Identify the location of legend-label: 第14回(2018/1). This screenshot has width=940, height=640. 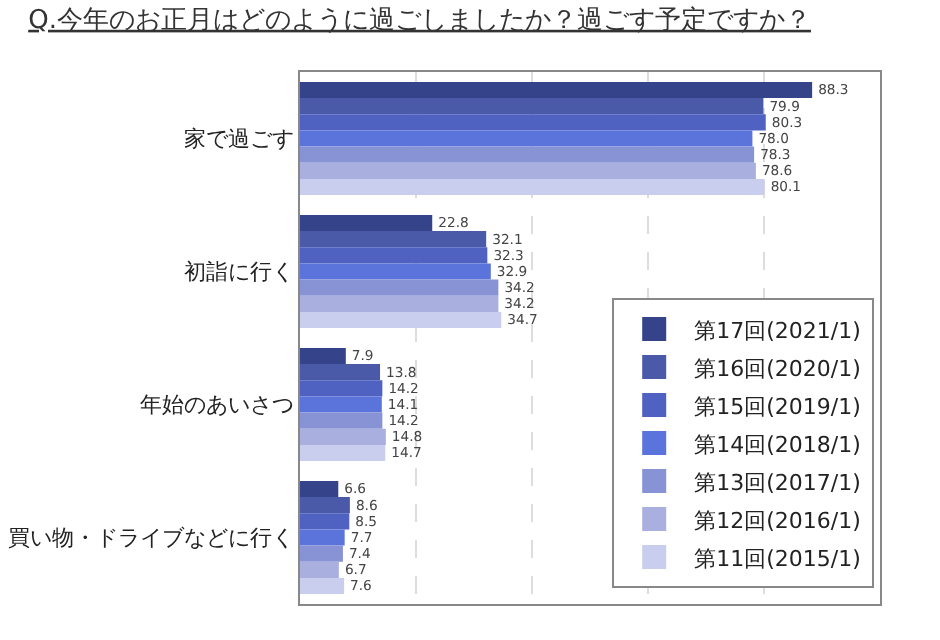
(777, 444).